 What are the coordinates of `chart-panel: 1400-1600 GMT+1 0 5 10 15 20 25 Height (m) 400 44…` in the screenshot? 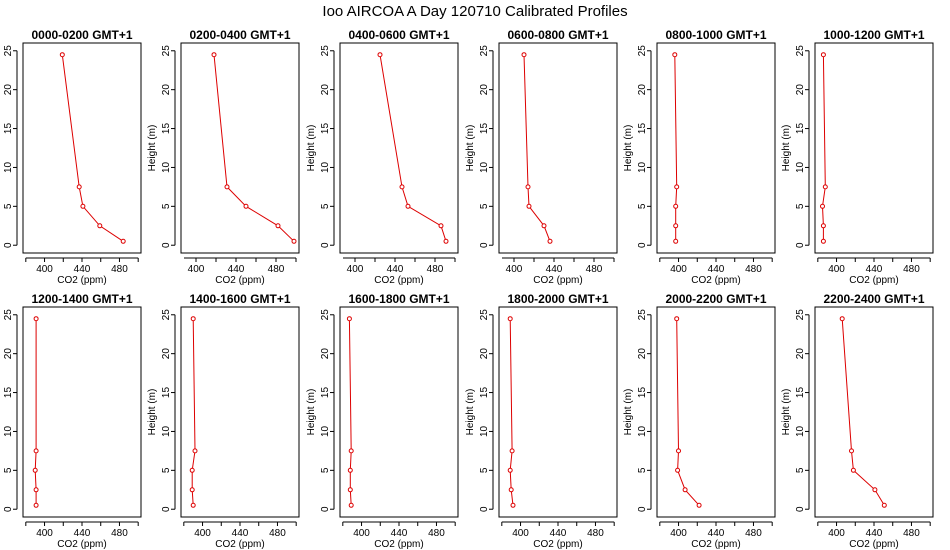 It's located at (223, 421).